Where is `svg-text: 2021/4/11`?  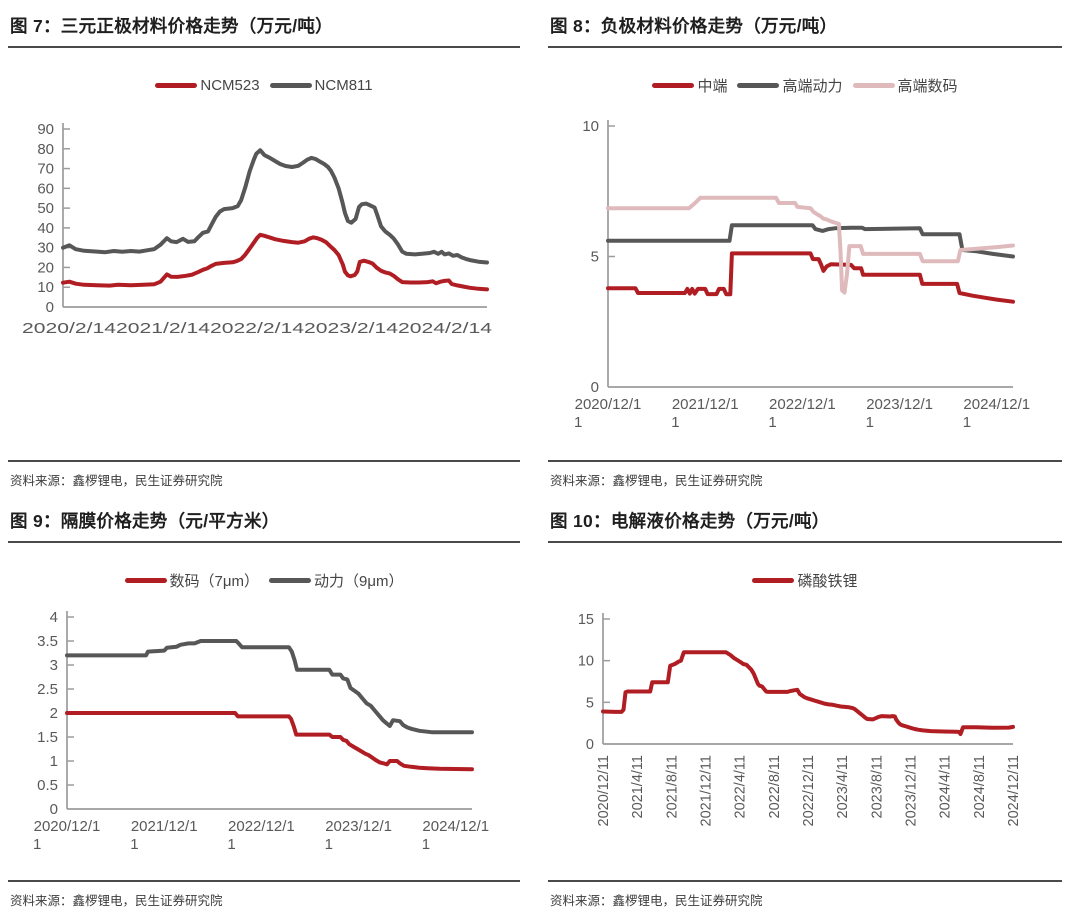 svg-text: 2021/4/11 is located at coordinates (638, 786).